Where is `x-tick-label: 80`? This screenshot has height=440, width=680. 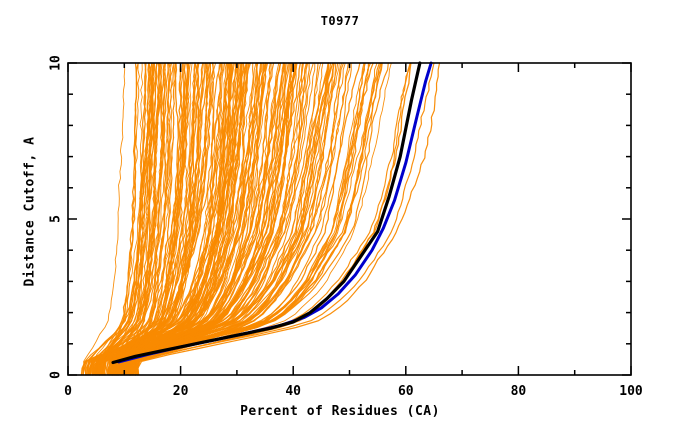 x-tick-label: 80 is located at coordinates (519, 391).